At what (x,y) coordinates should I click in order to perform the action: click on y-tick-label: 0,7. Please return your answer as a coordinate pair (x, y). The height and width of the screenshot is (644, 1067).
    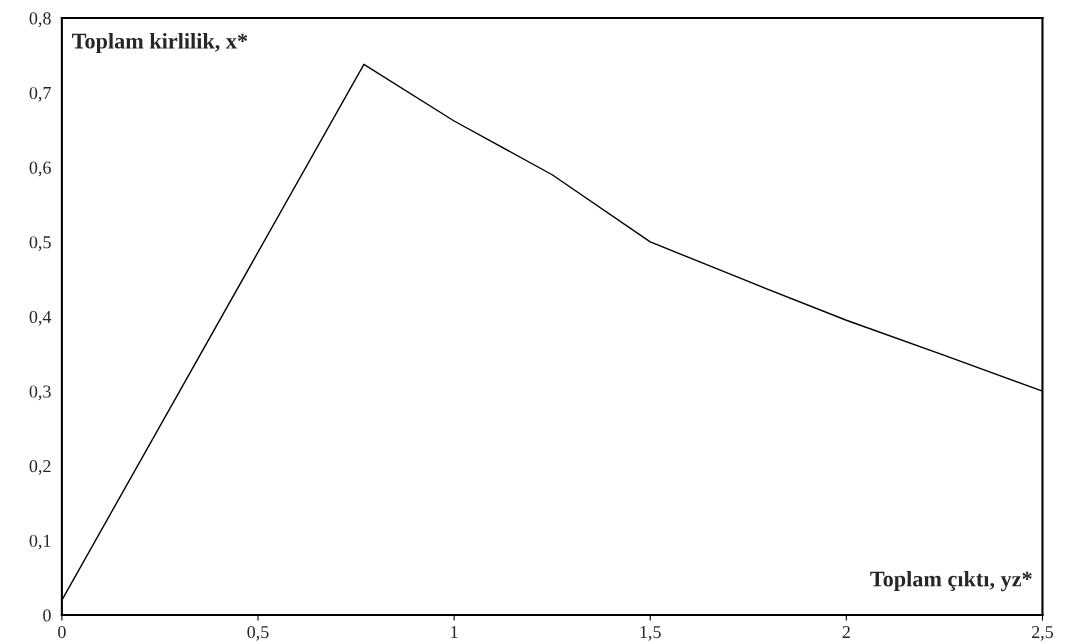
    Looking at the image, I should click on (40, 94).